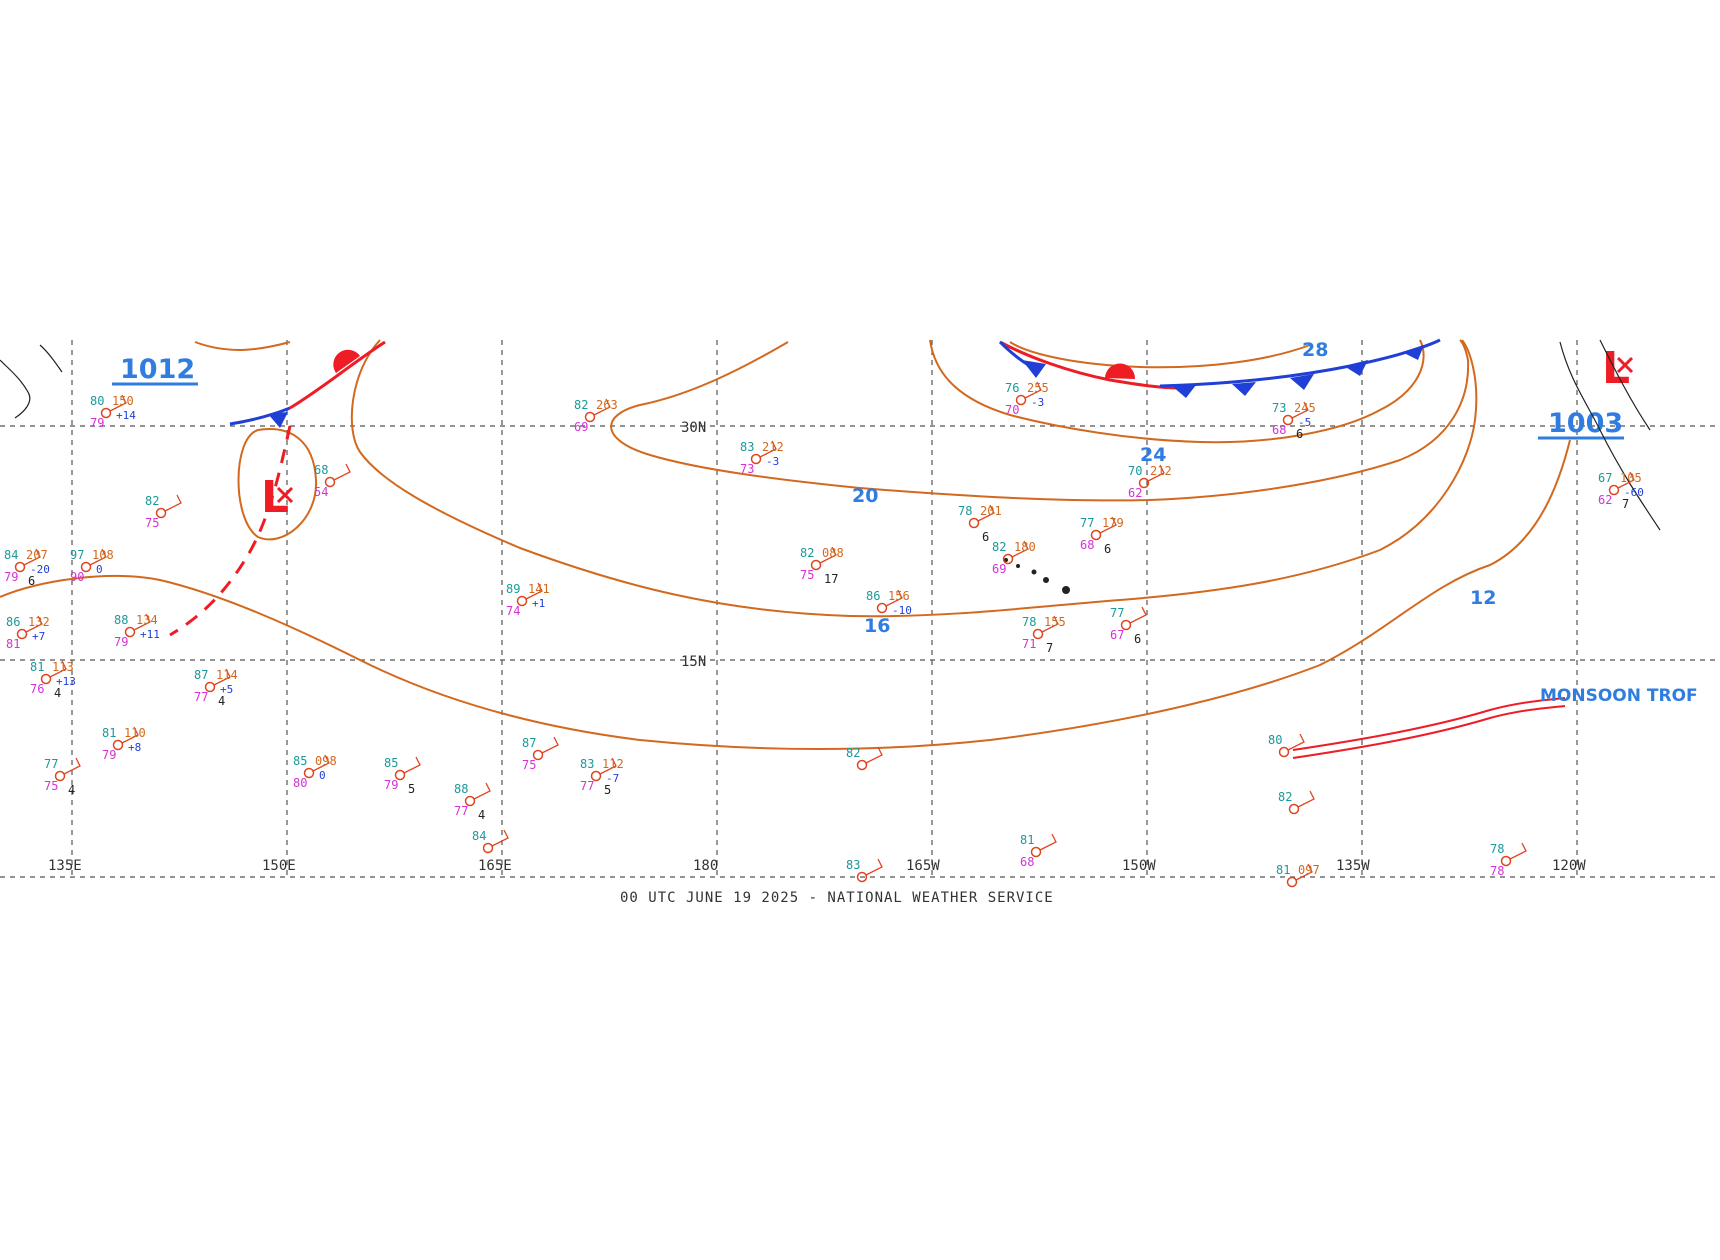 This screenshot has height=1260, width=1720. I want to click on station-temperature: 77, so click(1087, 523).